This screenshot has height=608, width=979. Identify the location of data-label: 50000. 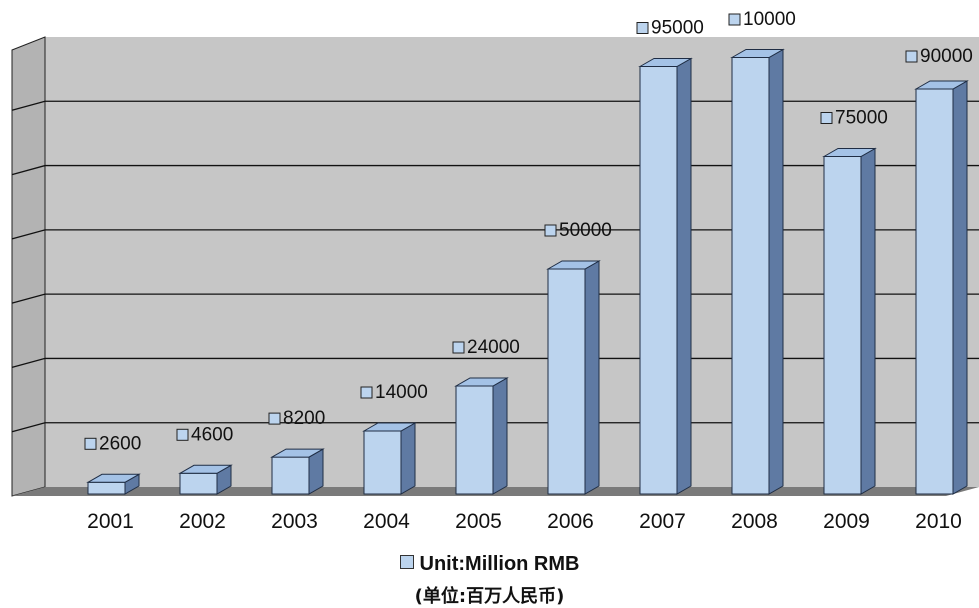
(585, 230).